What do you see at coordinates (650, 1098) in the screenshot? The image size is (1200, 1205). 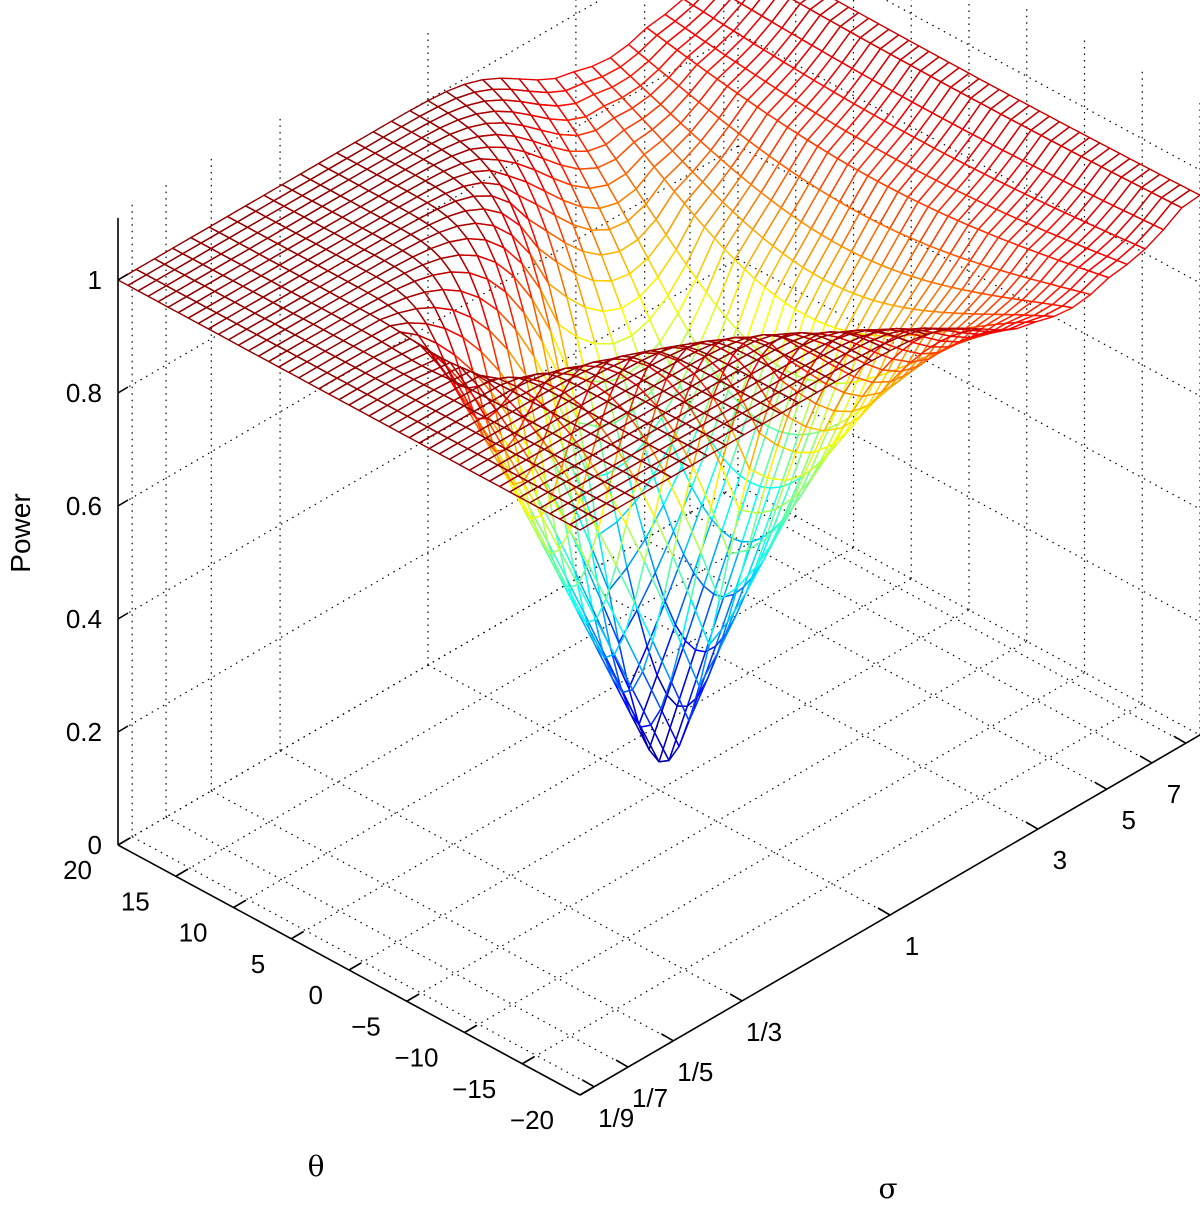 I see `sigma-tick-label: 1/7` at bounding box center [650, 1098].